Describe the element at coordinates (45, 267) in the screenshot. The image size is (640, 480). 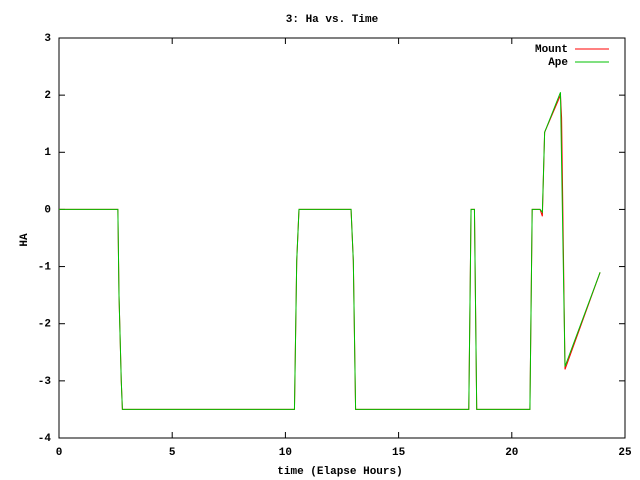
I see `y-tick-label: -1` at that location.